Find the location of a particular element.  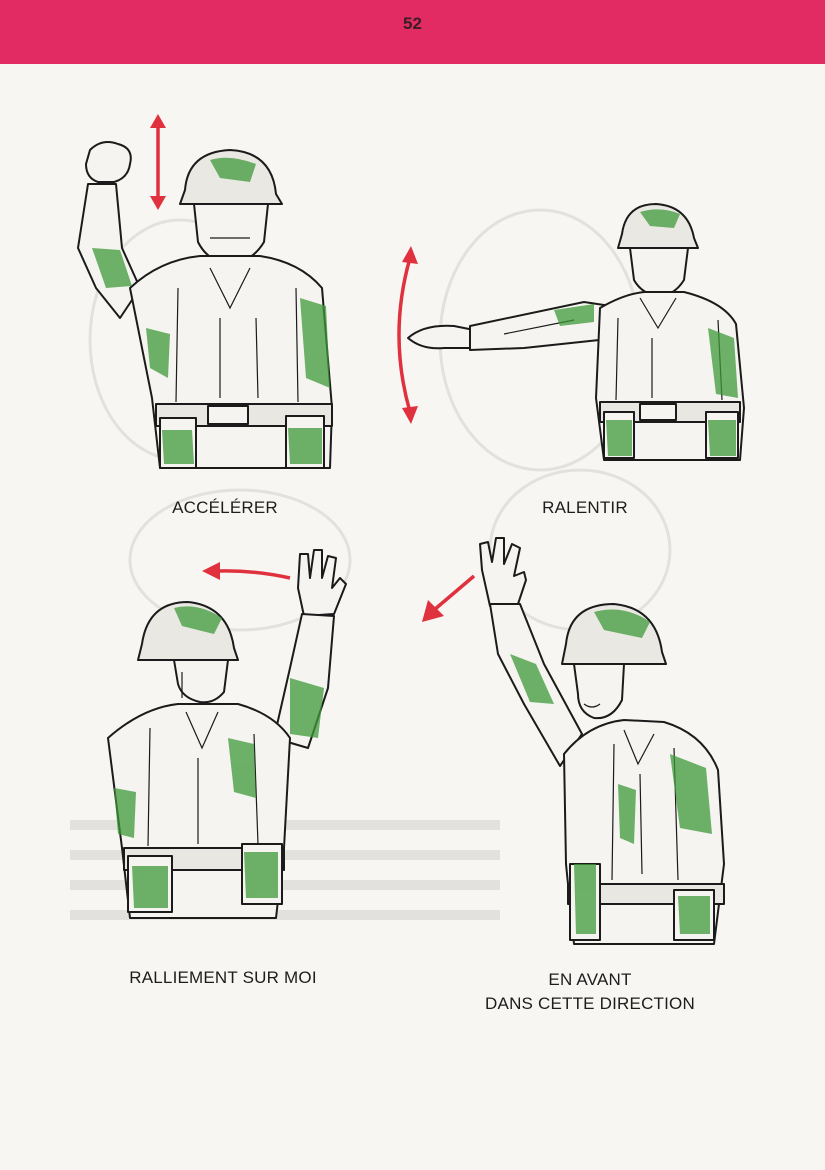

page-header-bar: 52 is located at coordinates (412, 32).